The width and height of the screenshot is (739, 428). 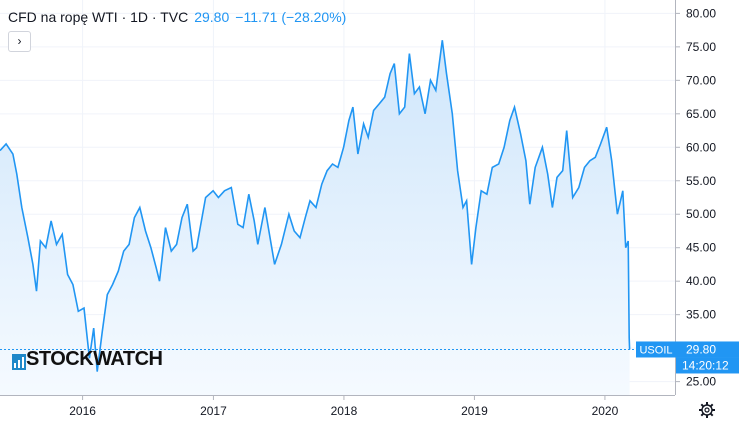 I want to click on y-tick-label: 25.00, so click(x=701, y=382).